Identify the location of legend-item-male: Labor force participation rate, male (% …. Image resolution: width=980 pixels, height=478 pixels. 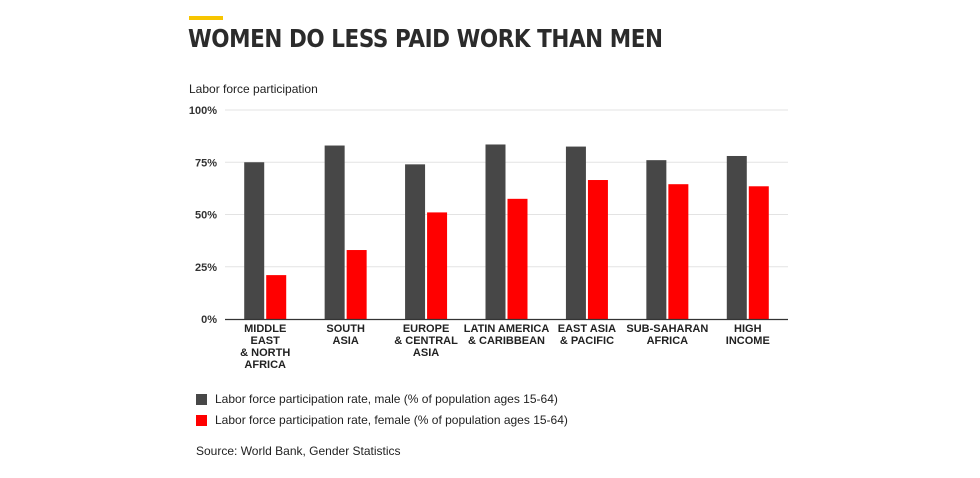
(382, 399).